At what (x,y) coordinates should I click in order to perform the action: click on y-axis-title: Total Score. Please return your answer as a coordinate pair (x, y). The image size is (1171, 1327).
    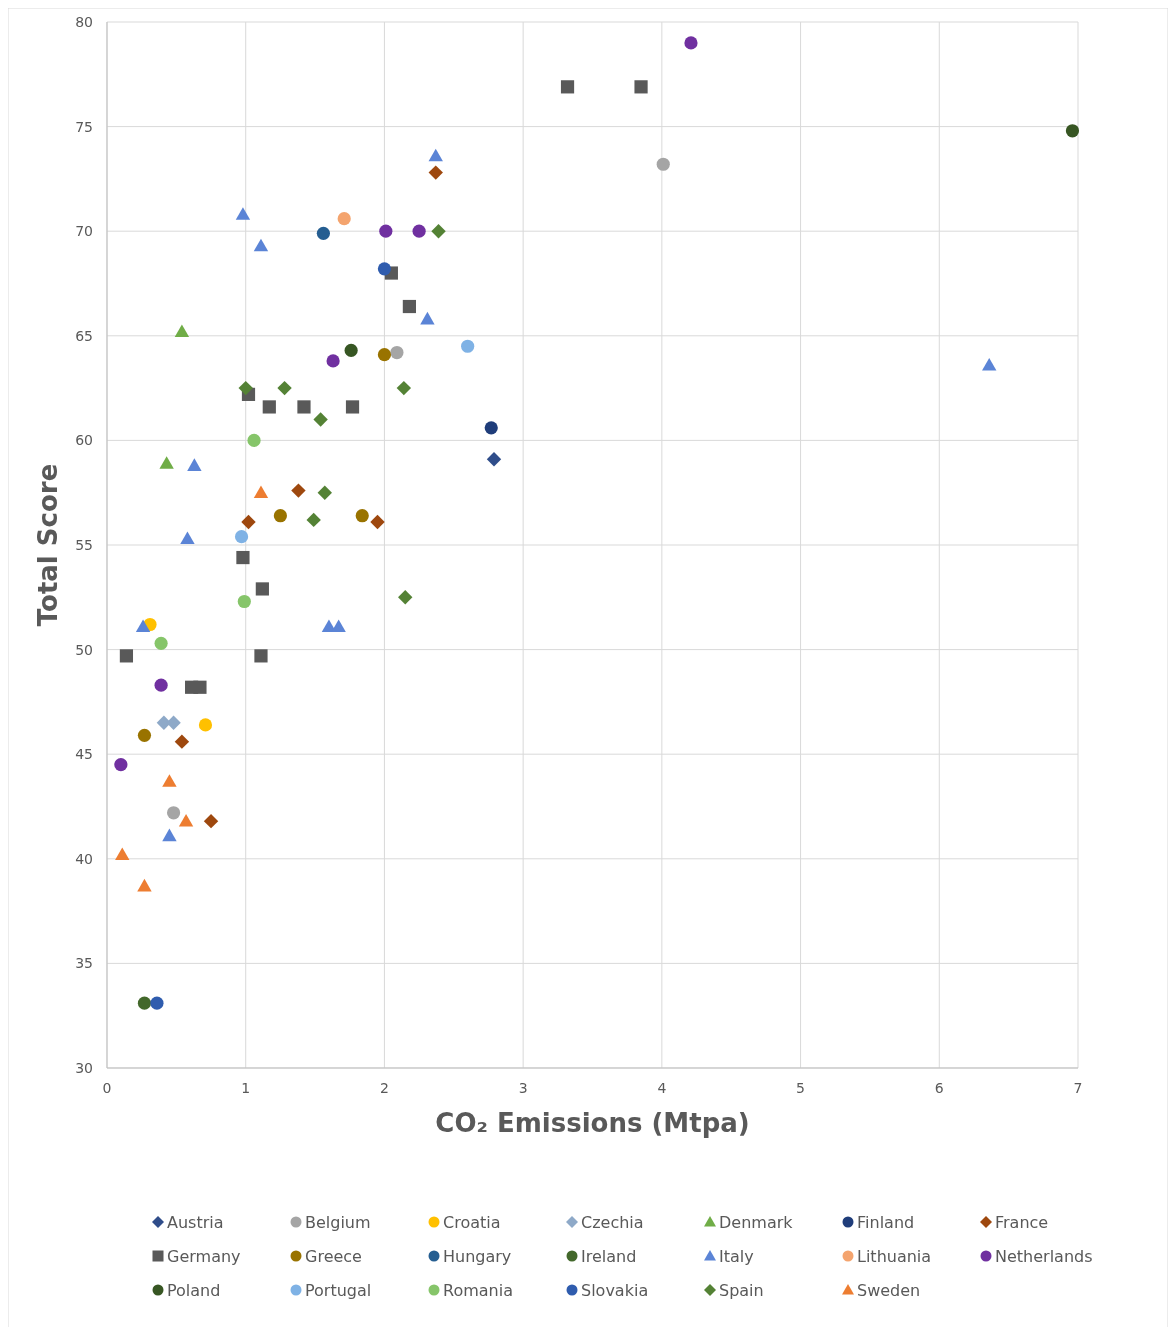
    Looking at the image, I should click on (48, 545).